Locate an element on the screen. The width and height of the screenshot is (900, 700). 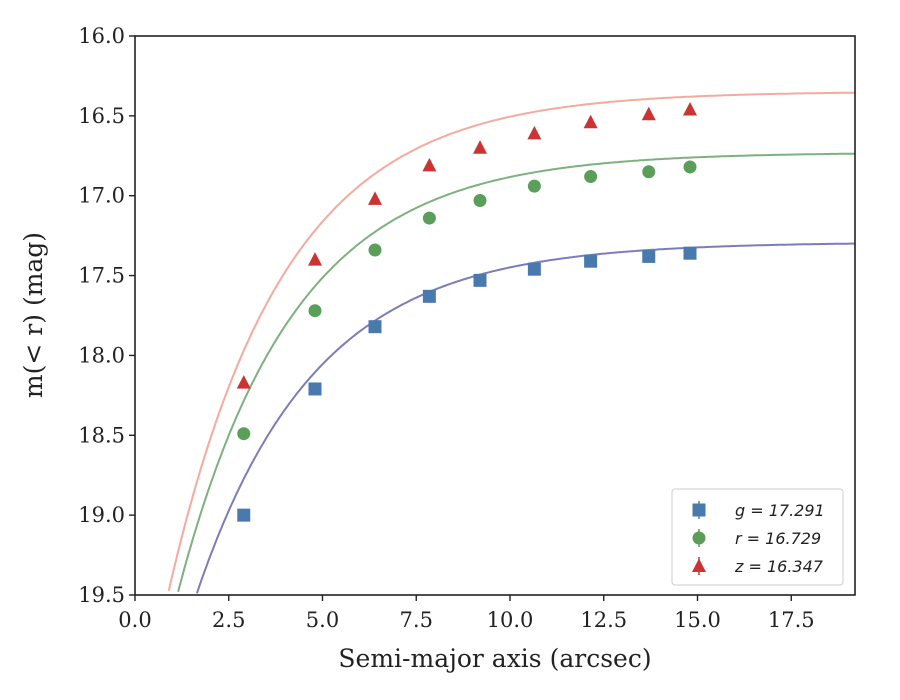
y-tick-label: 18.5 is located at coordinates (101, 435).